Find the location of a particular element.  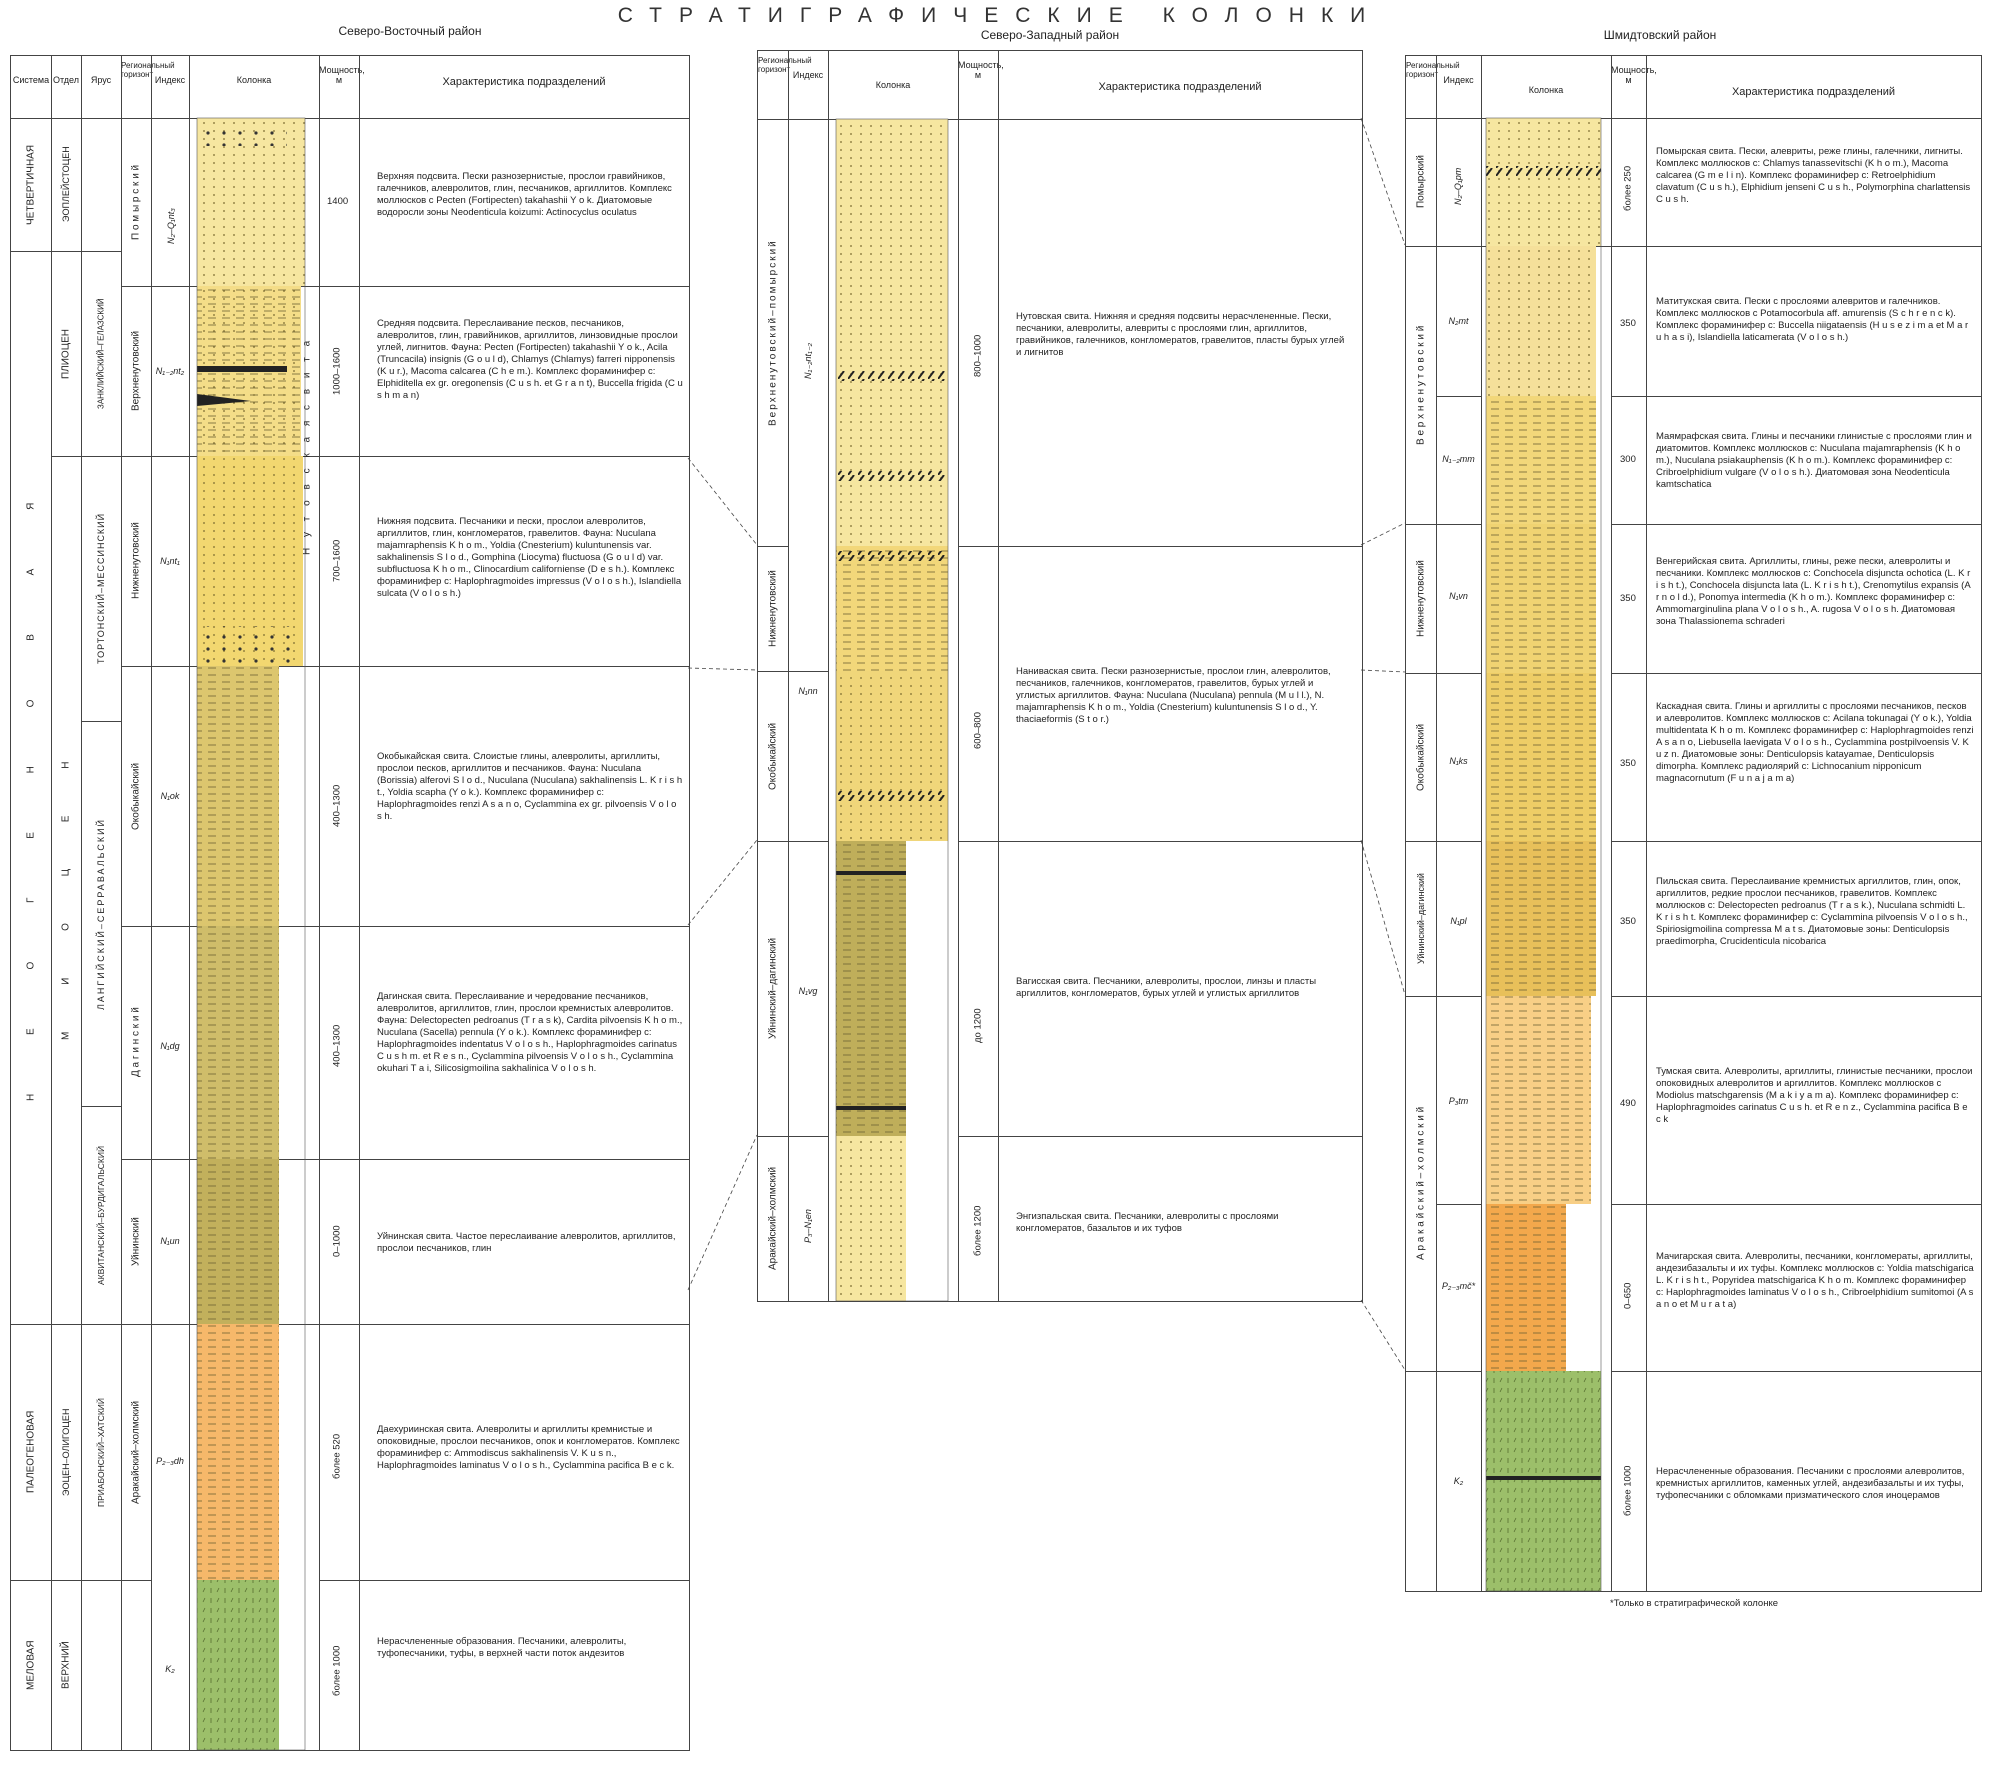

sh-index-7: P₂₋₃mč* is located at coordinates (1458, 1286).